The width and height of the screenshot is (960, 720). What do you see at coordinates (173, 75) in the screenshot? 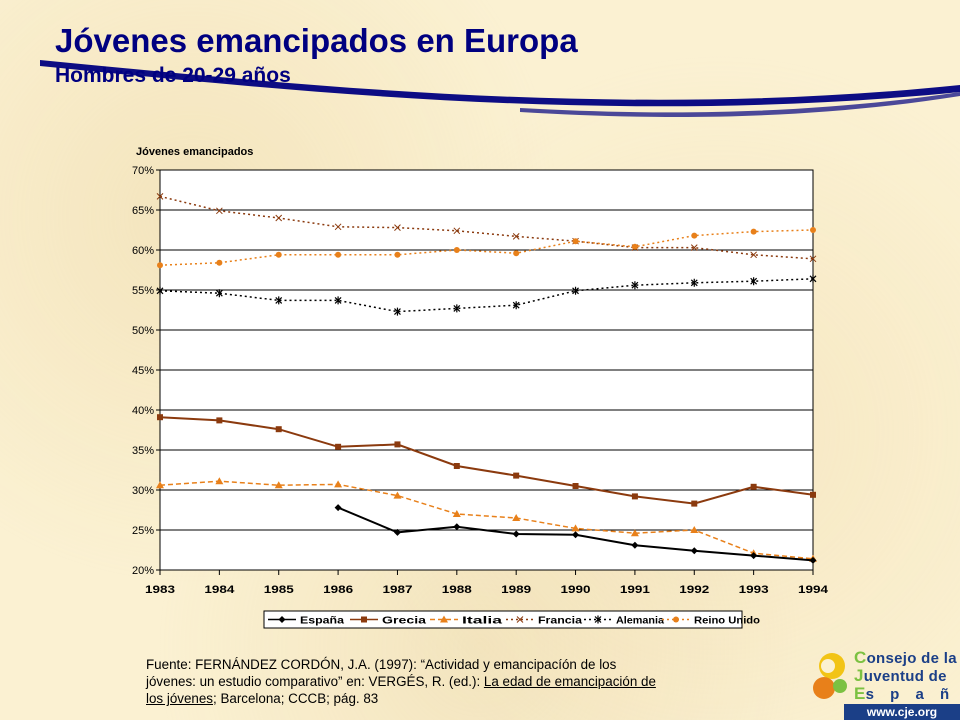
I see `page-subtitle: Hombres de 20-29 años` at bounding box center [173, 75].